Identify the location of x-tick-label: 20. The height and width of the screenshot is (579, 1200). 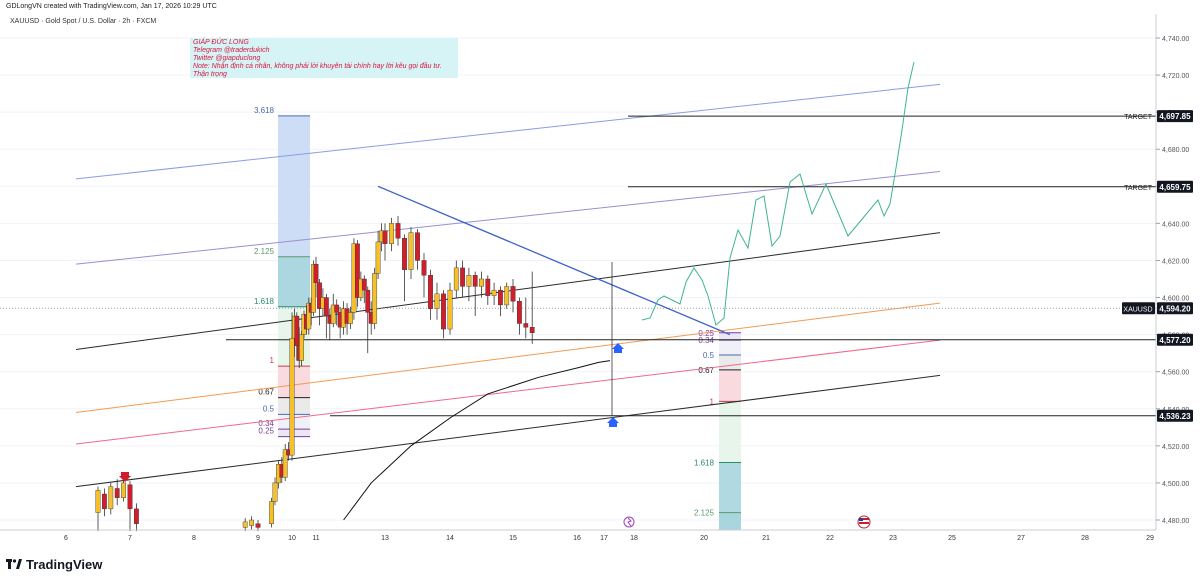
(704, 538).